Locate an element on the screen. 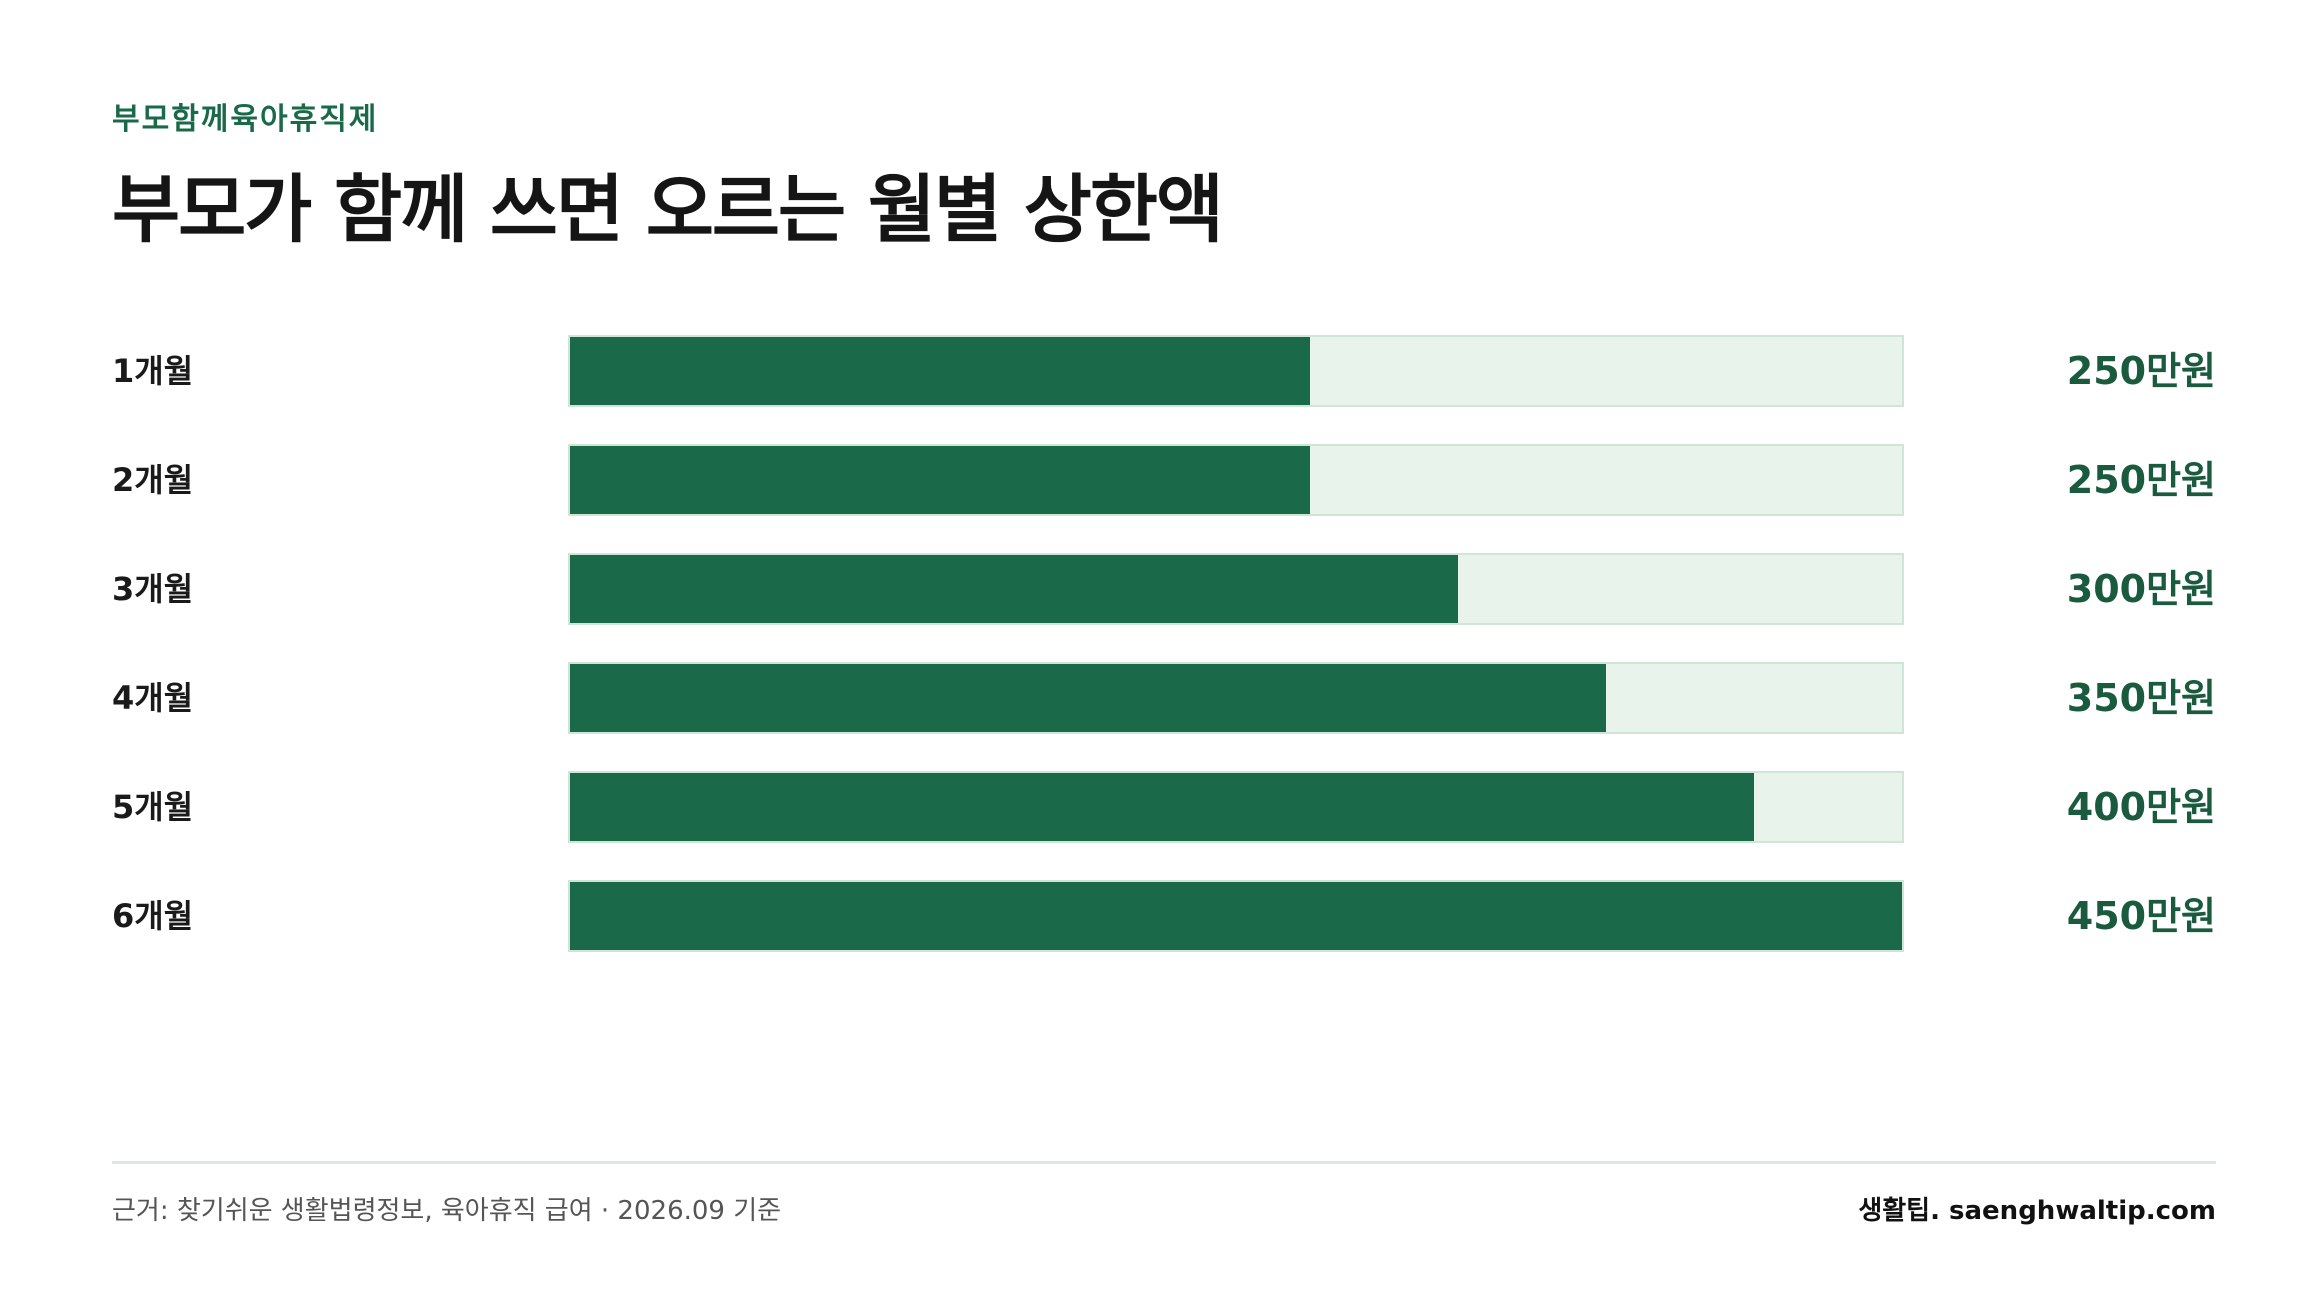 The width and height of the screenshot is (2320, 1302). bar-value-label: 300만원 is located at coordinates (2141, 589).